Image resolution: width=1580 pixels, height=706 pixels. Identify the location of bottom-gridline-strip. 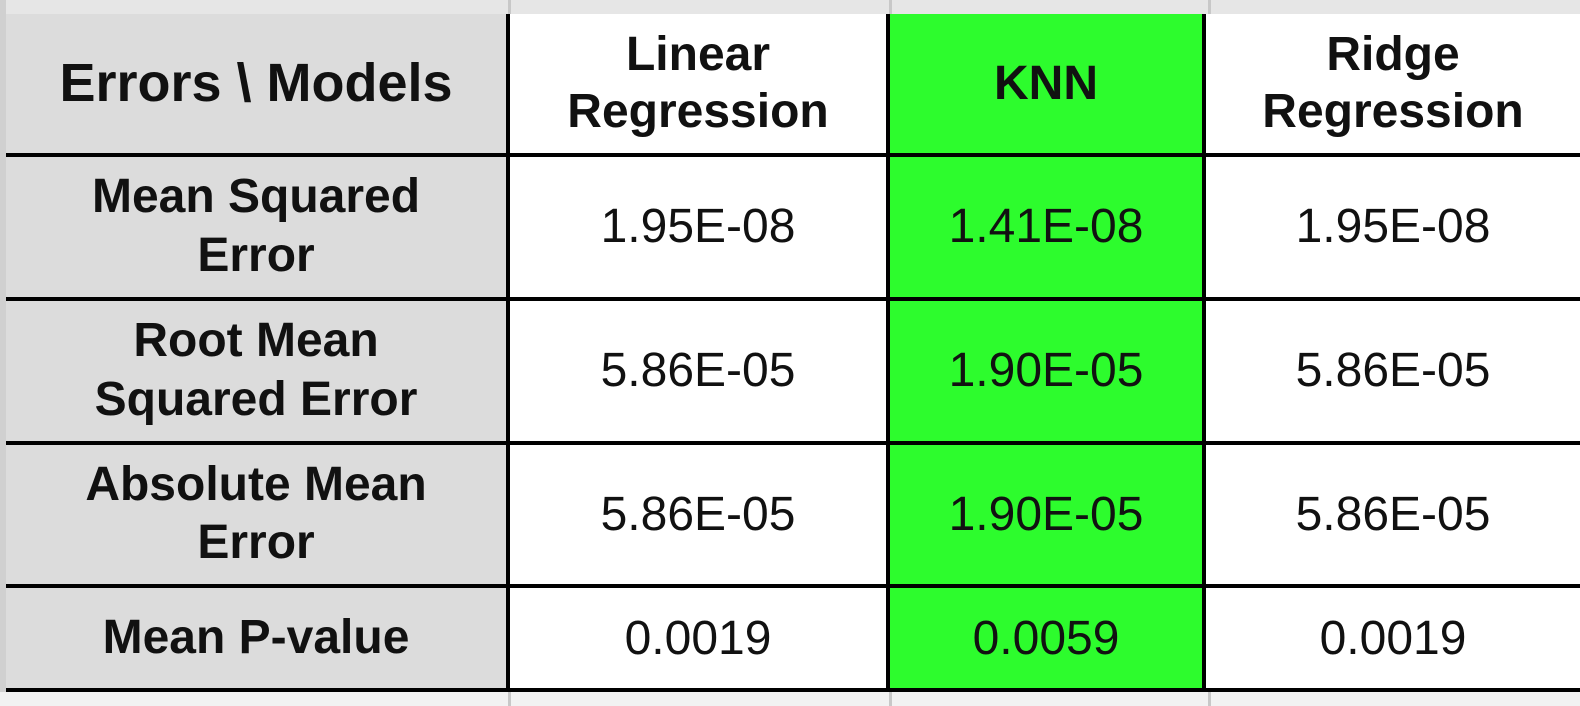
(790, 699).